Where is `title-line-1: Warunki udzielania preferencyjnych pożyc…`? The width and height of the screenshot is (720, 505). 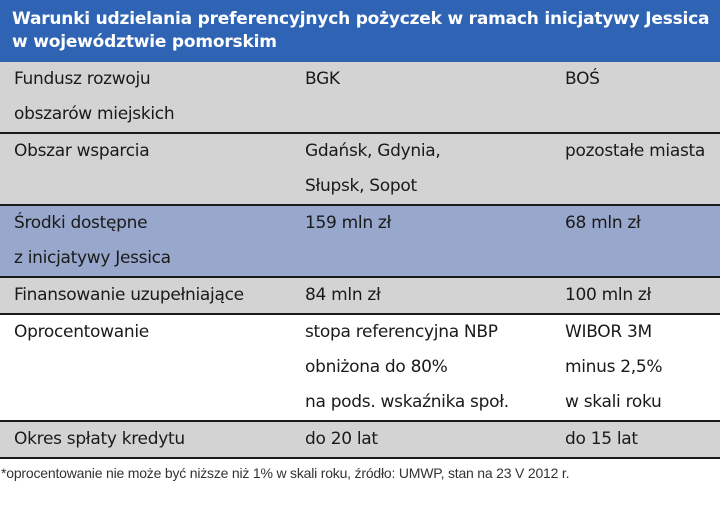 title-line-1: Warunki udzielania preferencyjnych pożyc… is located at coordinates (361, 19).